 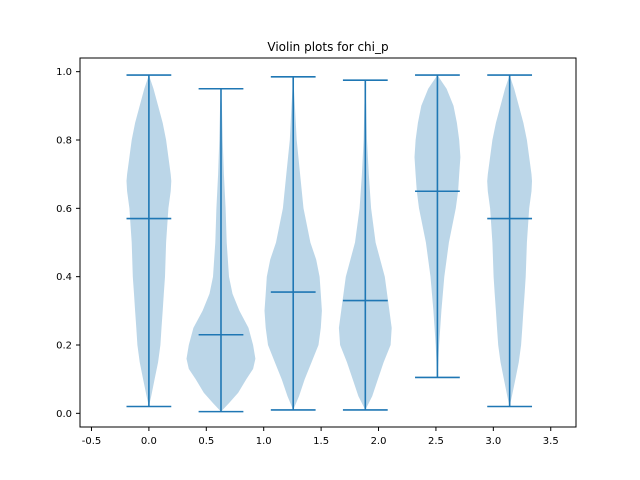 I want to click on y-tick-label-3: 0.6, so click(x=64, y=209).